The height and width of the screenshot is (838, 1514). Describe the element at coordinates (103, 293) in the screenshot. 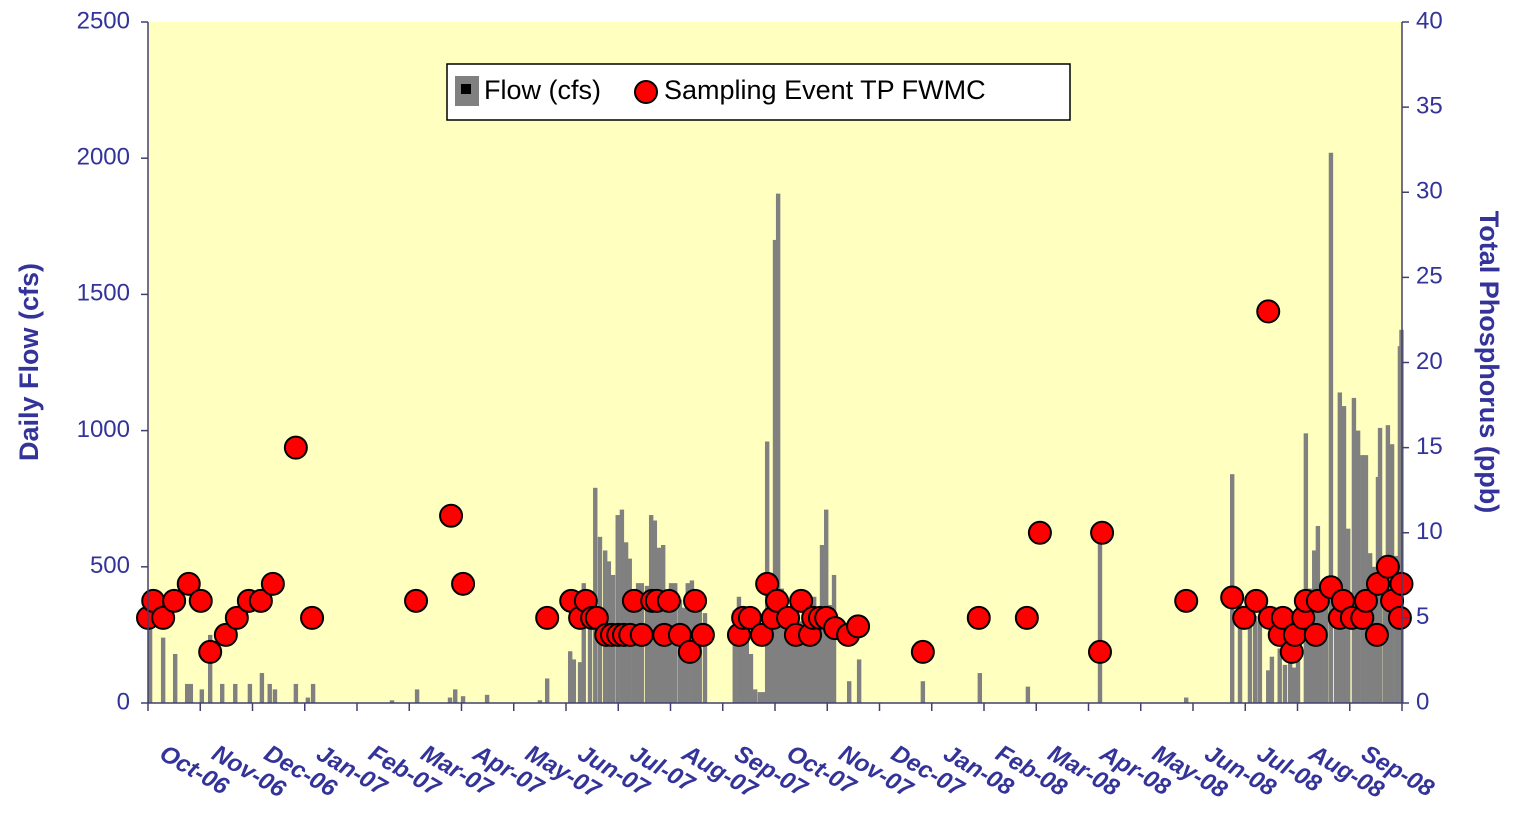

I see `y-tick-label: 1500` at that location.